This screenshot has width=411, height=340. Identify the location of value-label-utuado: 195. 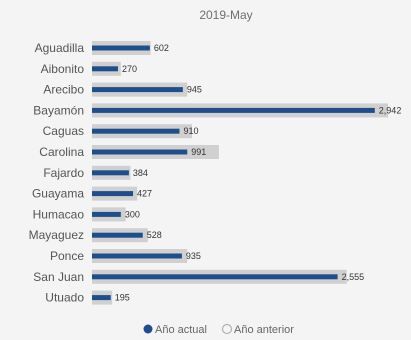
(122, 298).